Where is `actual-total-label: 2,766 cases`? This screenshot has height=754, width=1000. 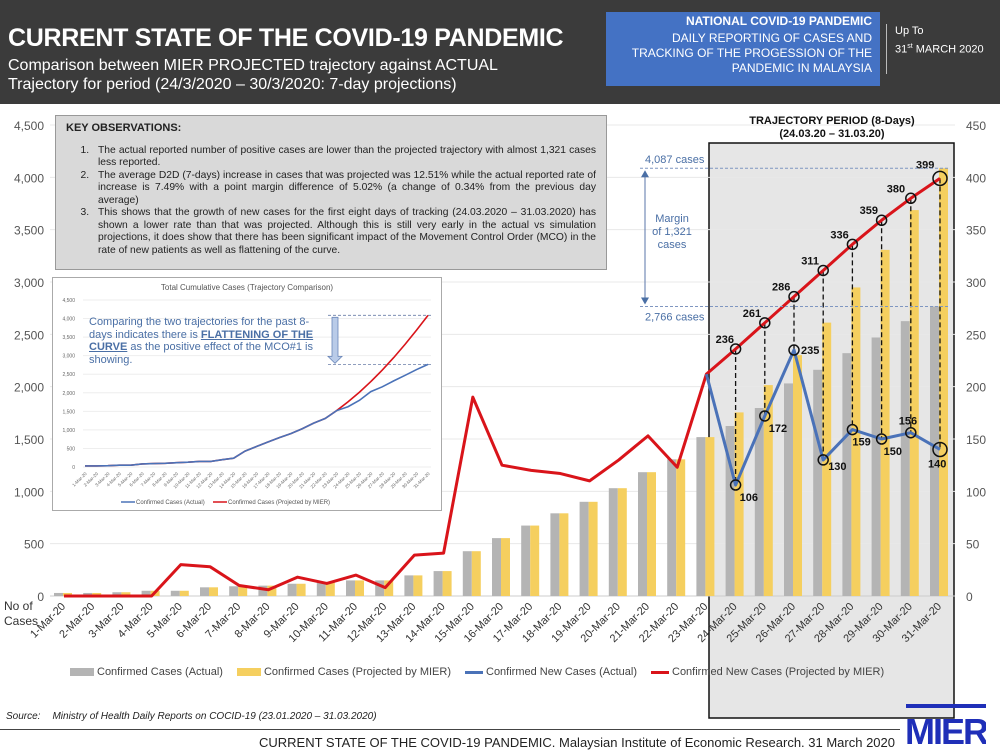
actual-total-label: 2,766 cases is located at coordinates (675, 317).